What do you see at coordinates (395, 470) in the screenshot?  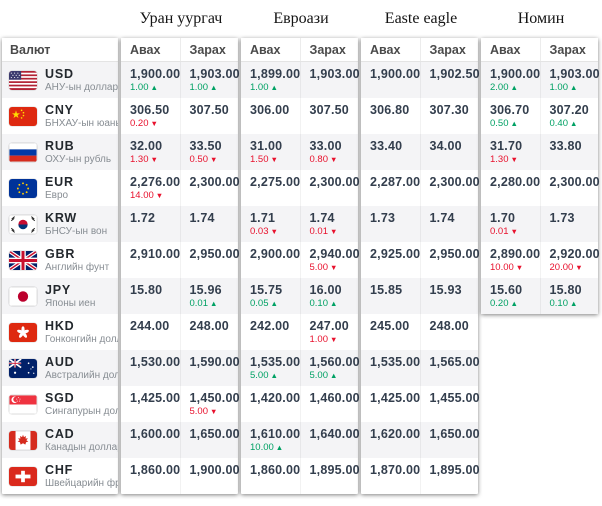 I see `buy-rate-value: 1,870.00` at bounding box center [395, 470].